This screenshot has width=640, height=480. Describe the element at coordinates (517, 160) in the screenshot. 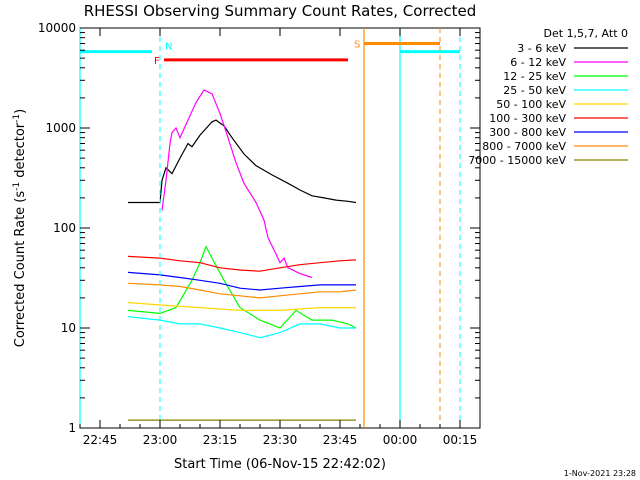

I see `legend-label-8: 7000 - 15000 keV` at that location.